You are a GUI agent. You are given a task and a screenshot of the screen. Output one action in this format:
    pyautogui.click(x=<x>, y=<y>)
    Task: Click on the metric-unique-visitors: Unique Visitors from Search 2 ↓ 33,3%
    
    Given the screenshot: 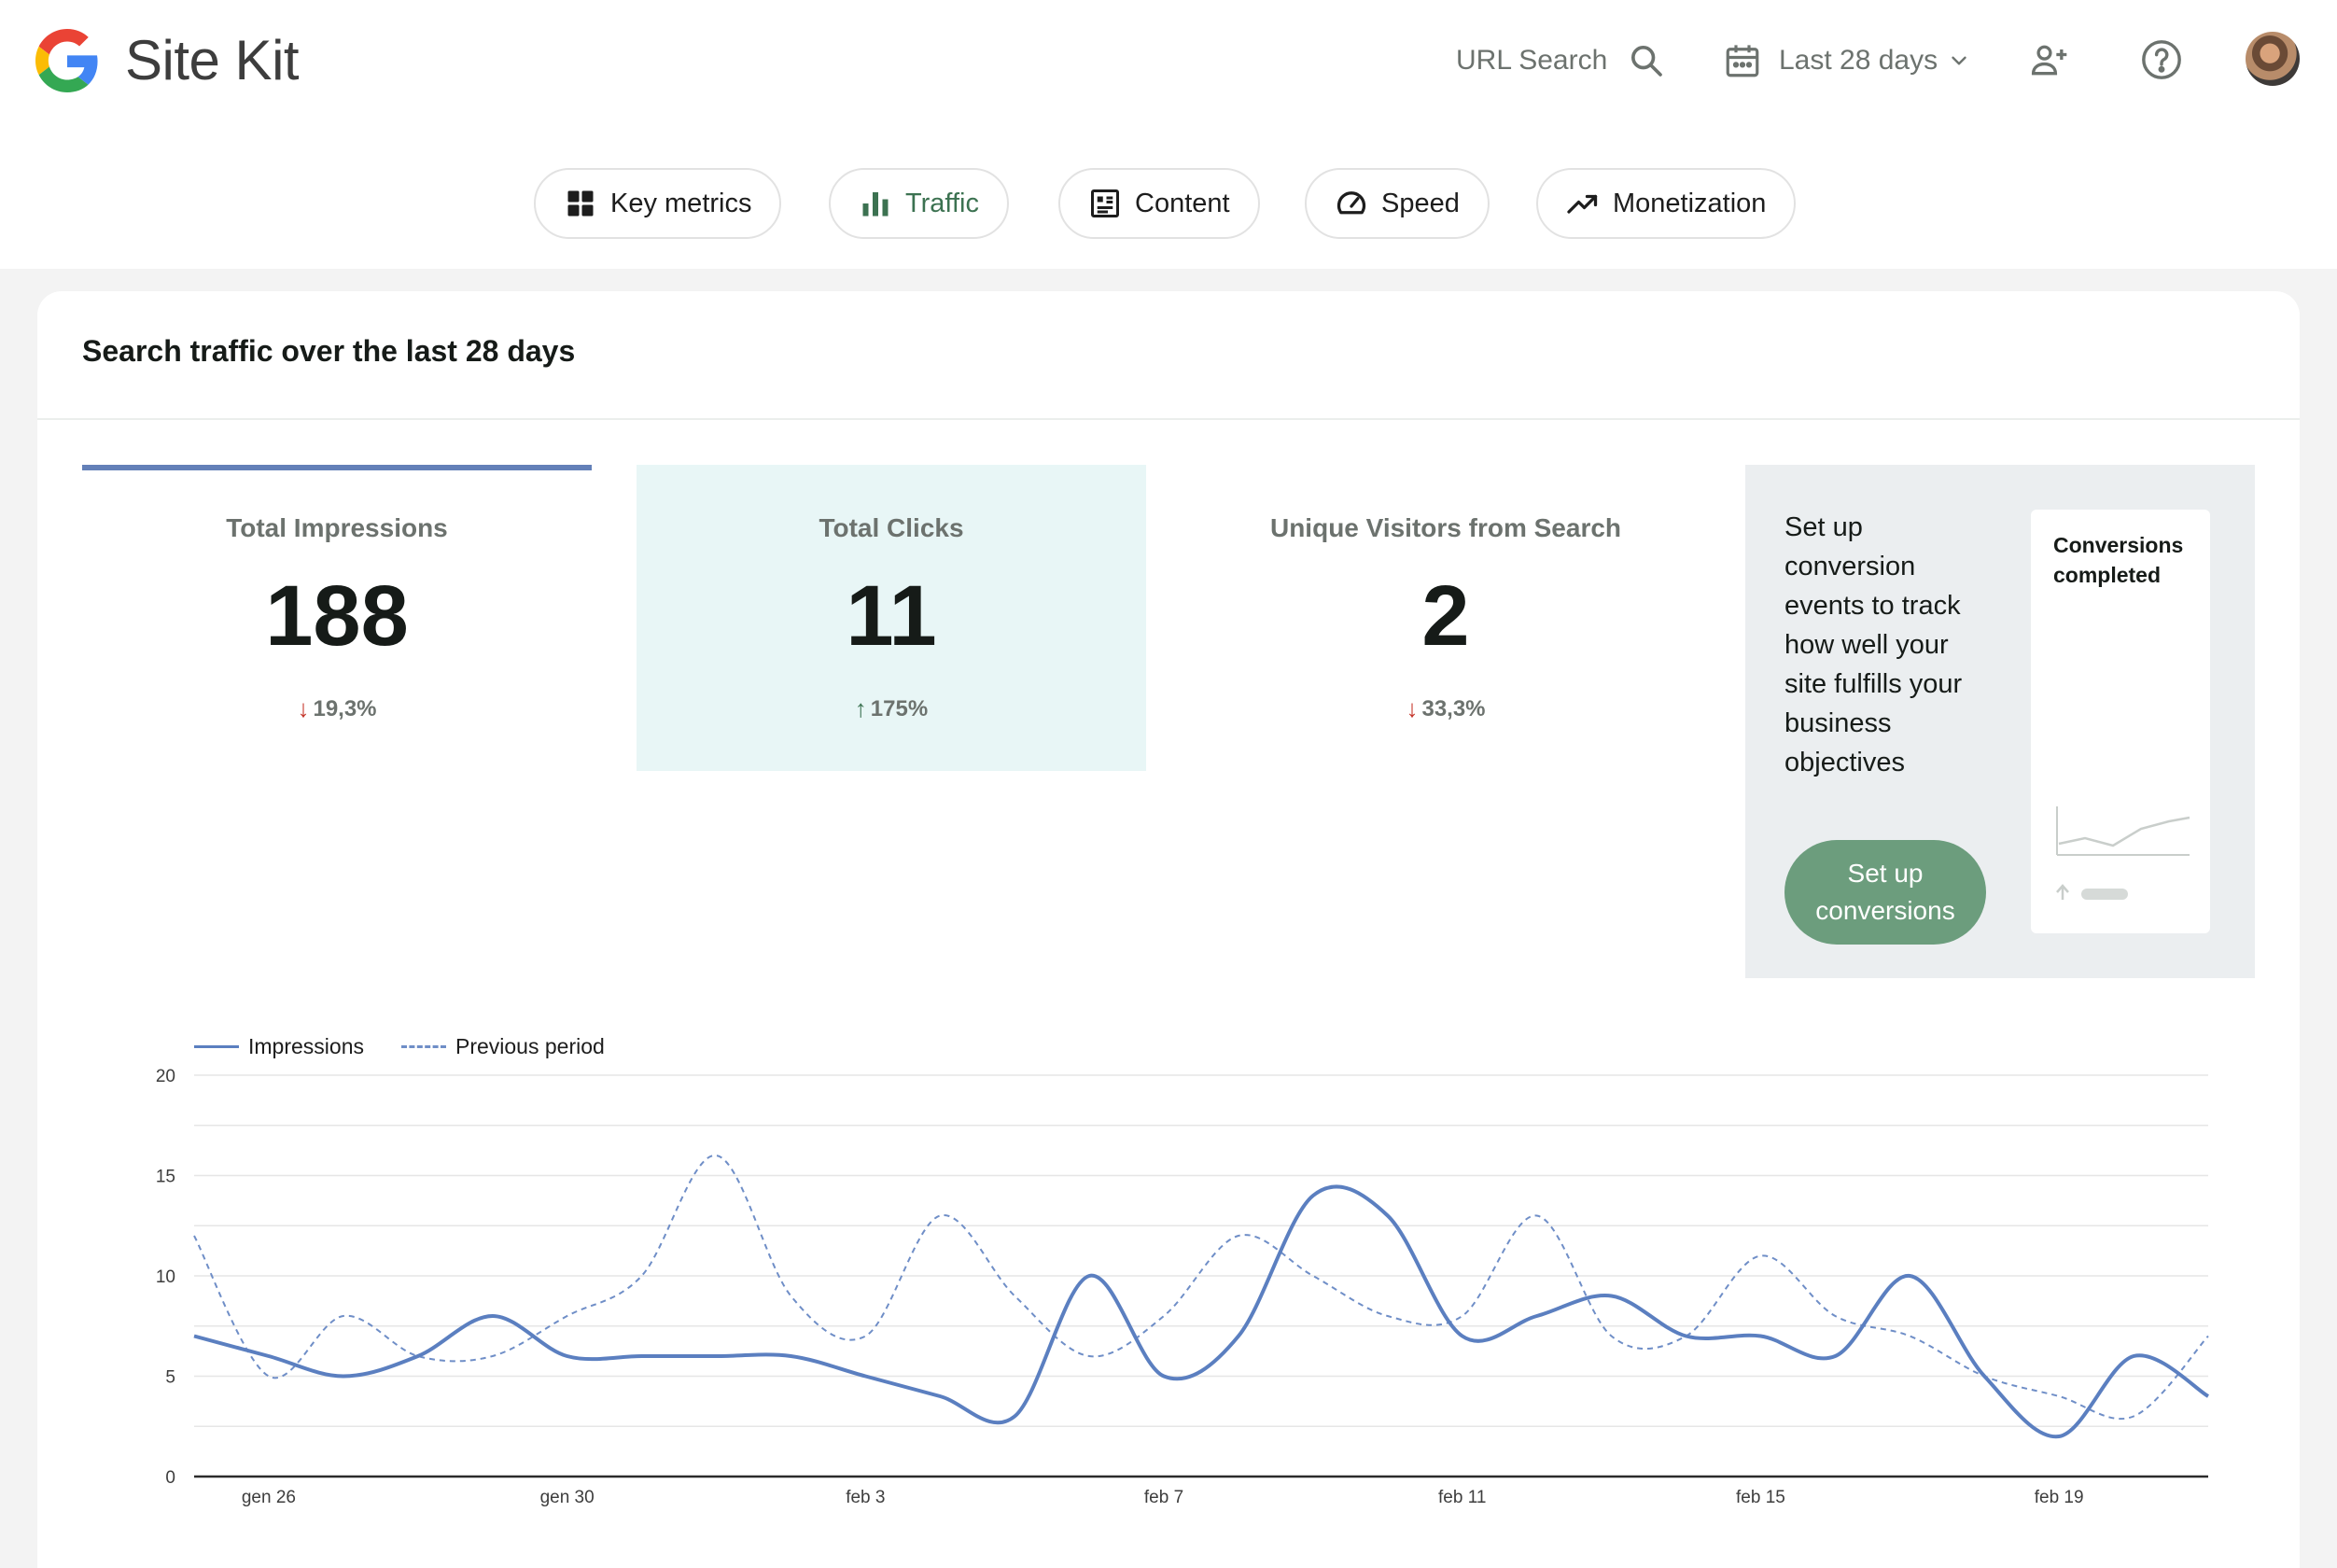 What is the action you would take?
    pyautogui.click(x=1445, y=618)
    